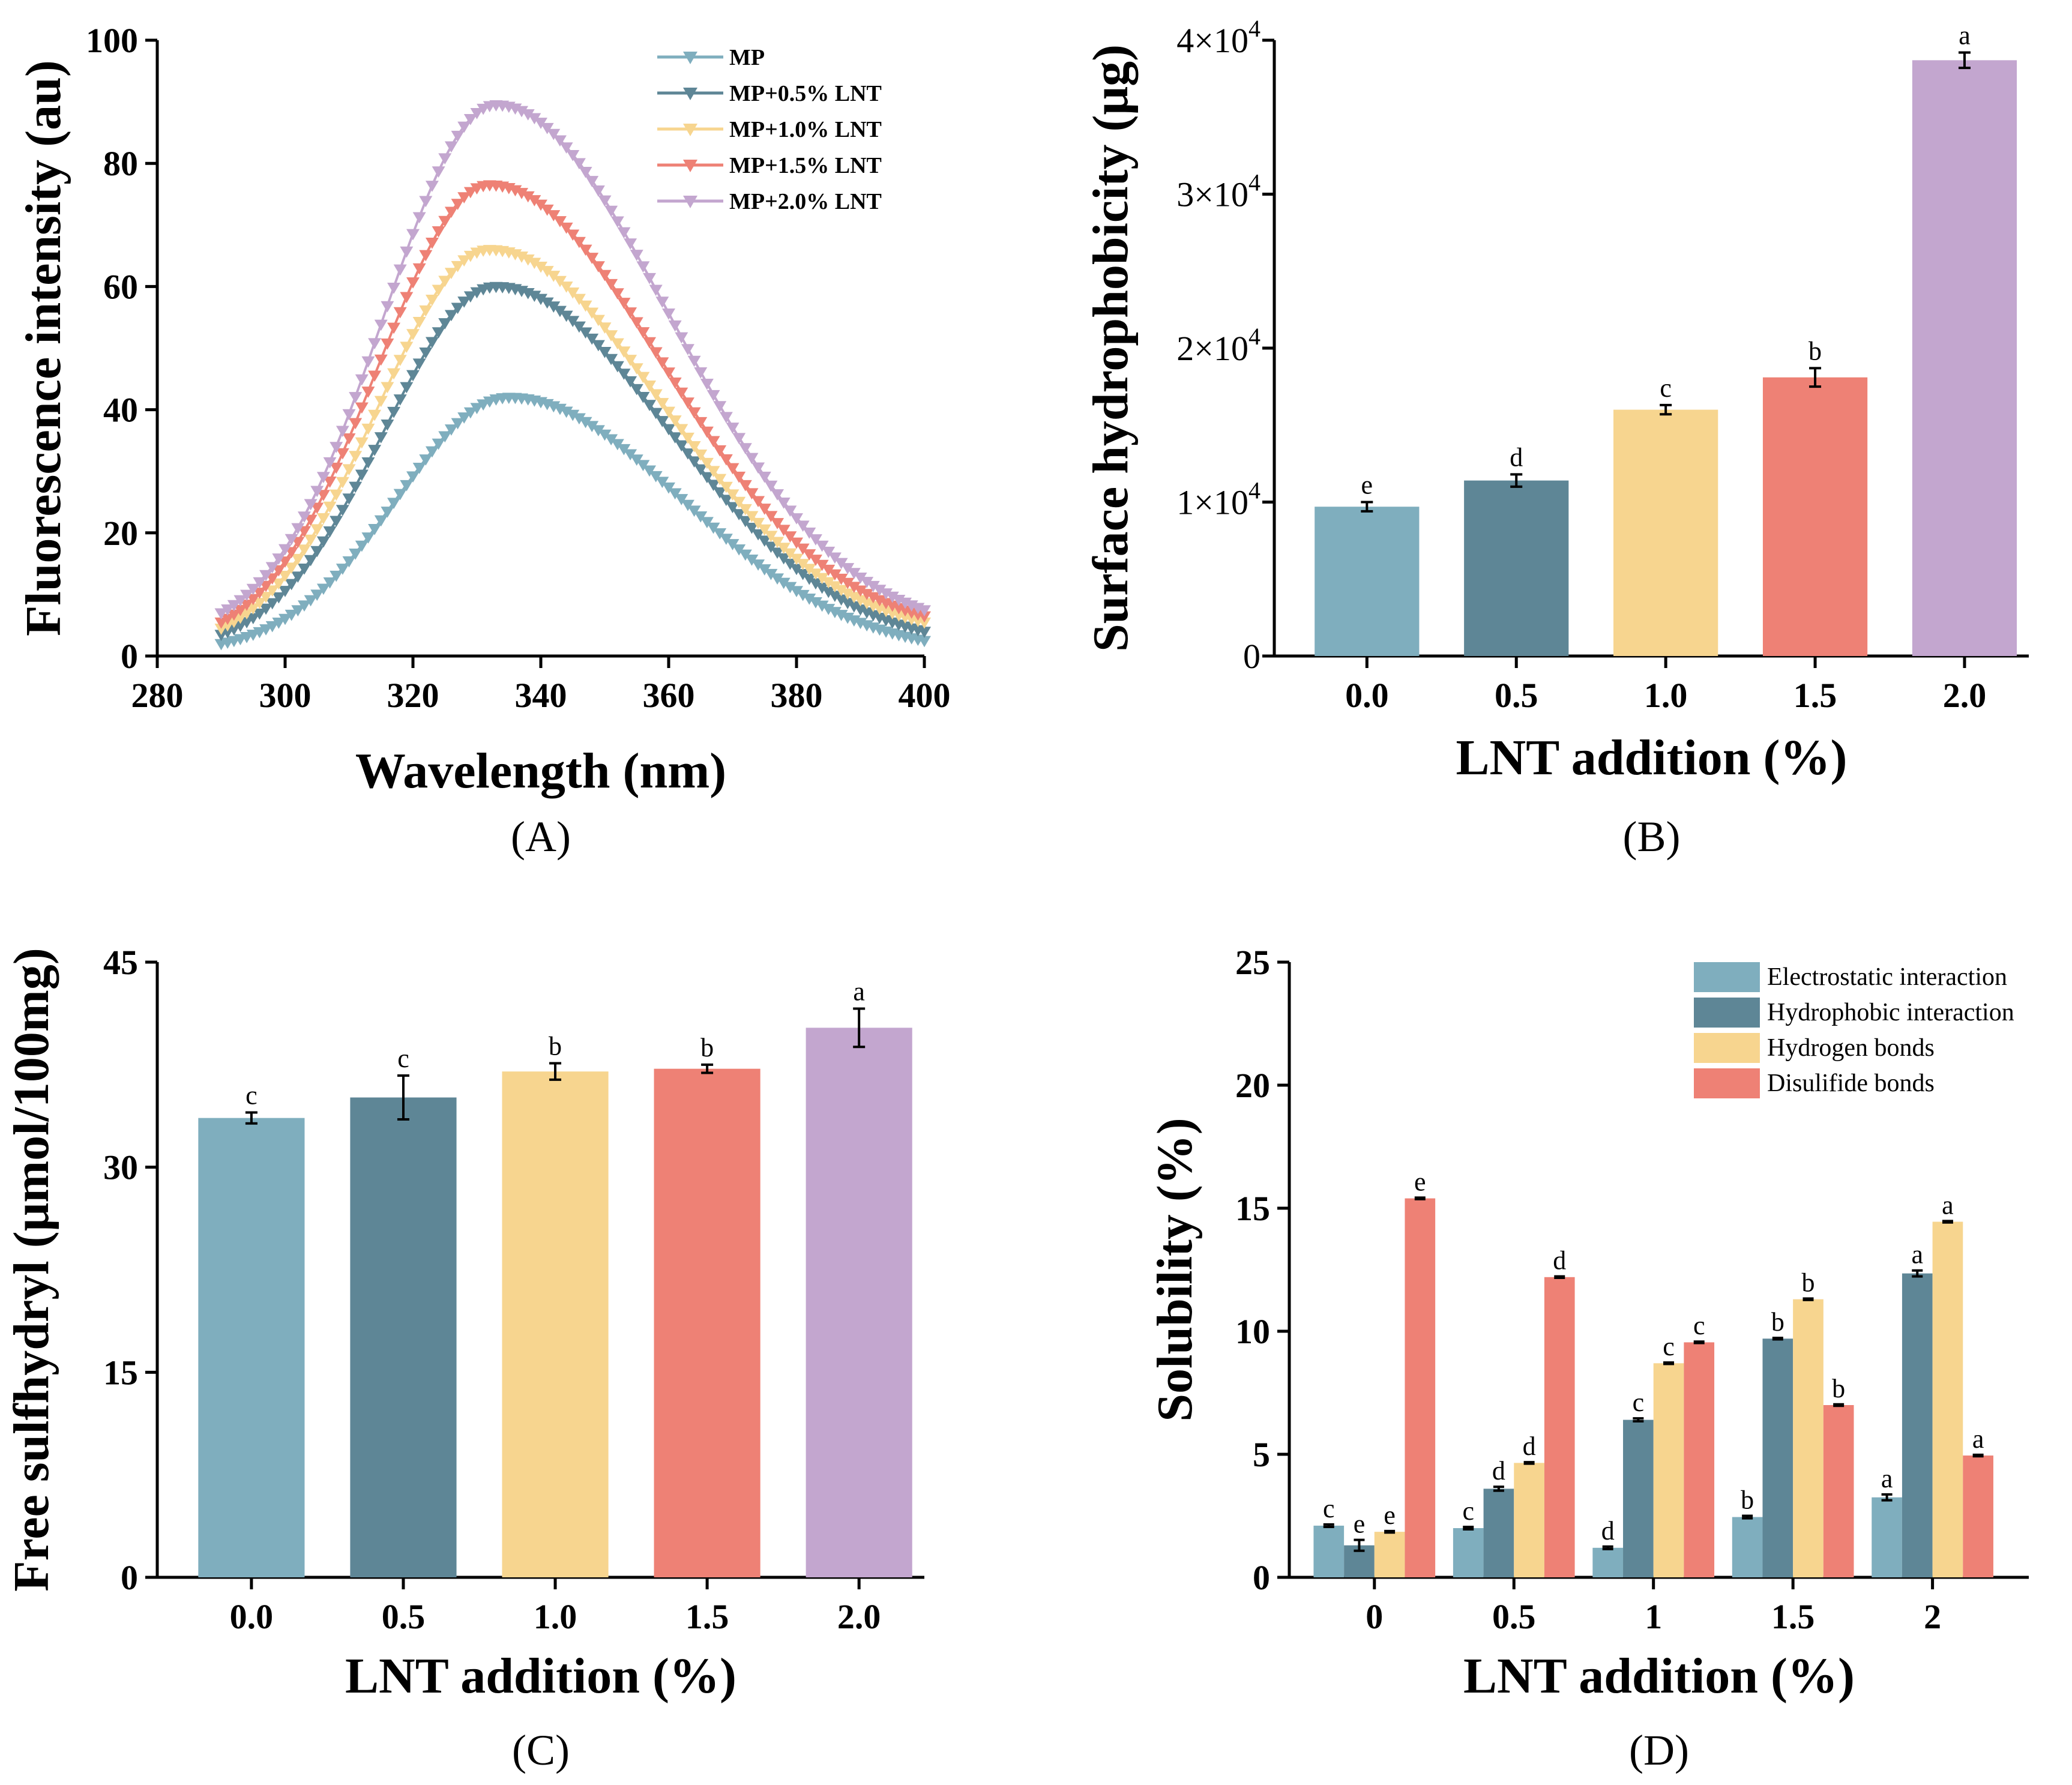 Image resolution: width=2072 pixels, height=1785 pixels. What do you see at coordinates (285, 695) in the screenshot?
I see `x-tick-label: 300` at bounding box center [285, 695].